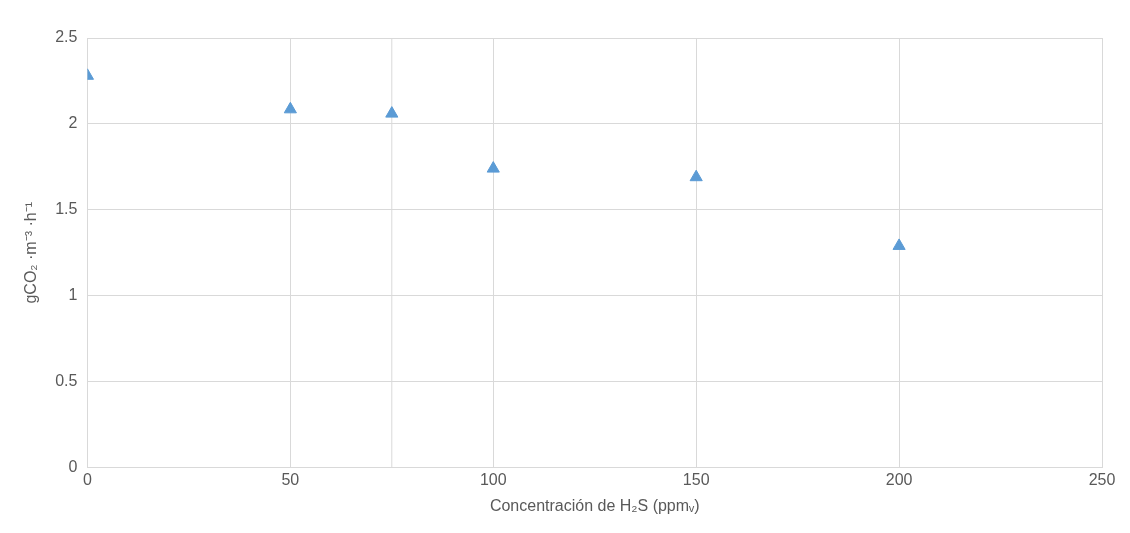 This screenshot has height=533, width=1130. Describe the element at coordinates (594, 505) in the screenshot. I see `x-axis-title: Concentración de H₂S (ppmᵥ)` at that location.